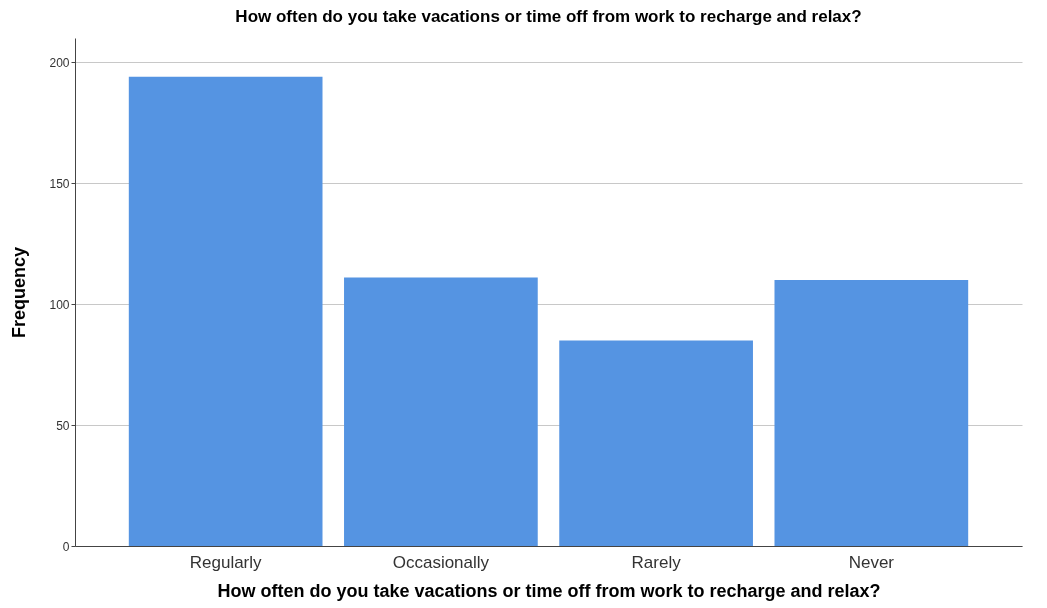  Describe the element at coordinates (59, 183) in the screenshot. I see `y-tick-label: 150` at that location.